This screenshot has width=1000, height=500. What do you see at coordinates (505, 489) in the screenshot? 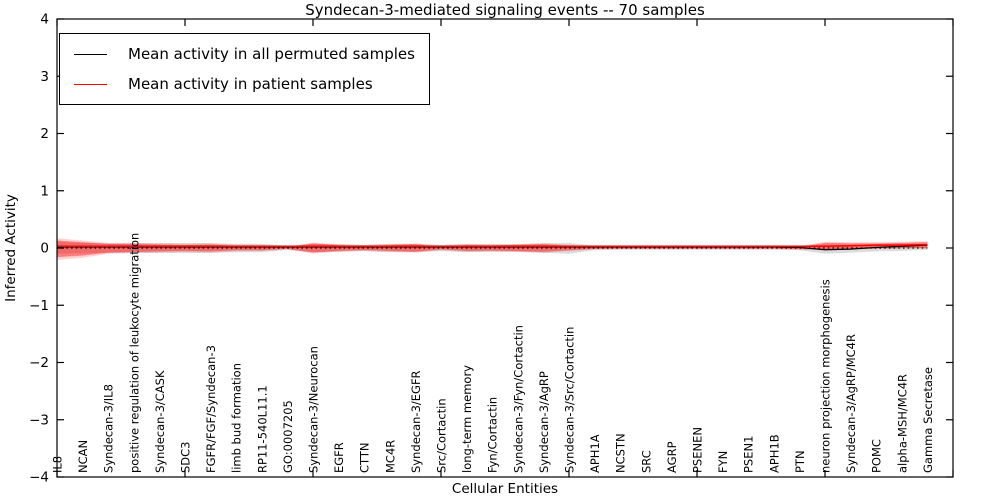
I see `x-axis-label: Cellular Entities` at bounding box center [505, 489].